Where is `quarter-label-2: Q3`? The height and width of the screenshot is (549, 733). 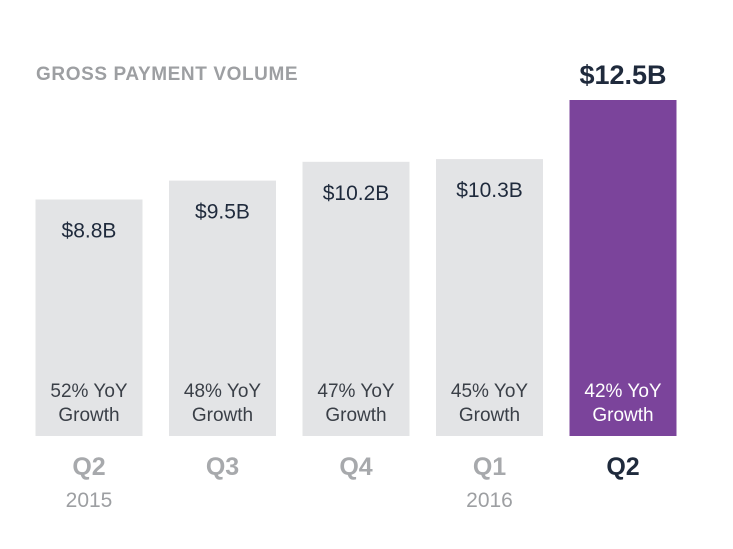
quarter-label-2: Q3 is located at coordinates (222, 467).